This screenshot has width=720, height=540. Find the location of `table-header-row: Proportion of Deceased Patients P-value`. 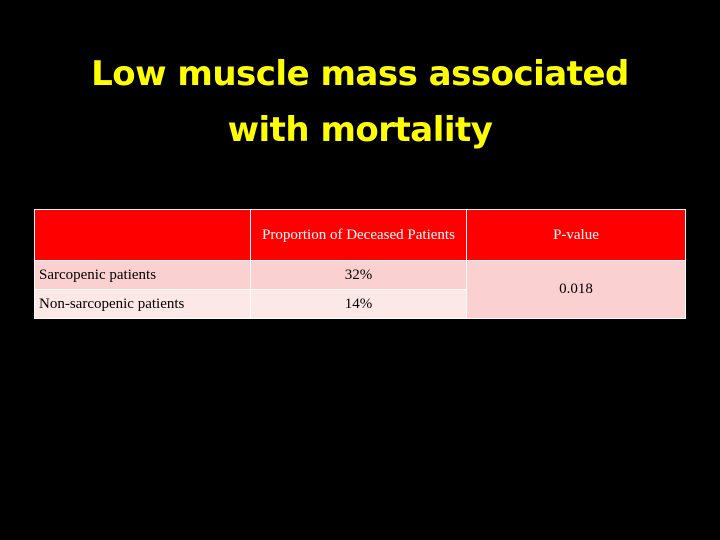

table-header-row: Proportion of Deceased Patients P-value is located at coordinates (360, 235).